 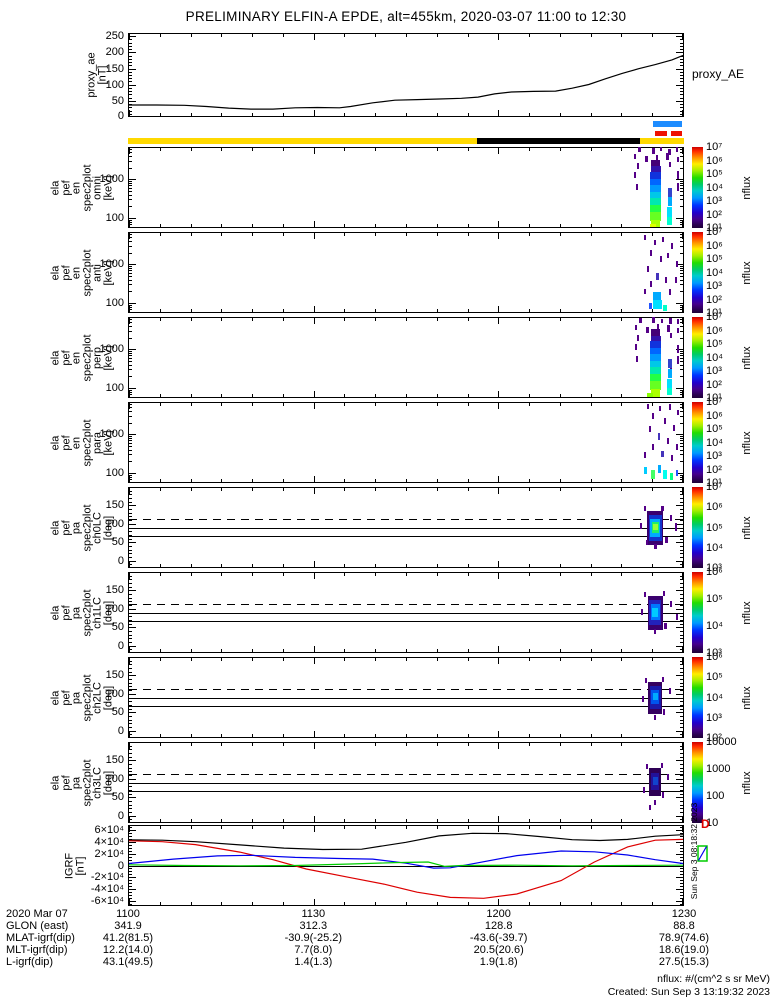 I want to click on y-tick-label: 1000, so click(x=111, y=264).